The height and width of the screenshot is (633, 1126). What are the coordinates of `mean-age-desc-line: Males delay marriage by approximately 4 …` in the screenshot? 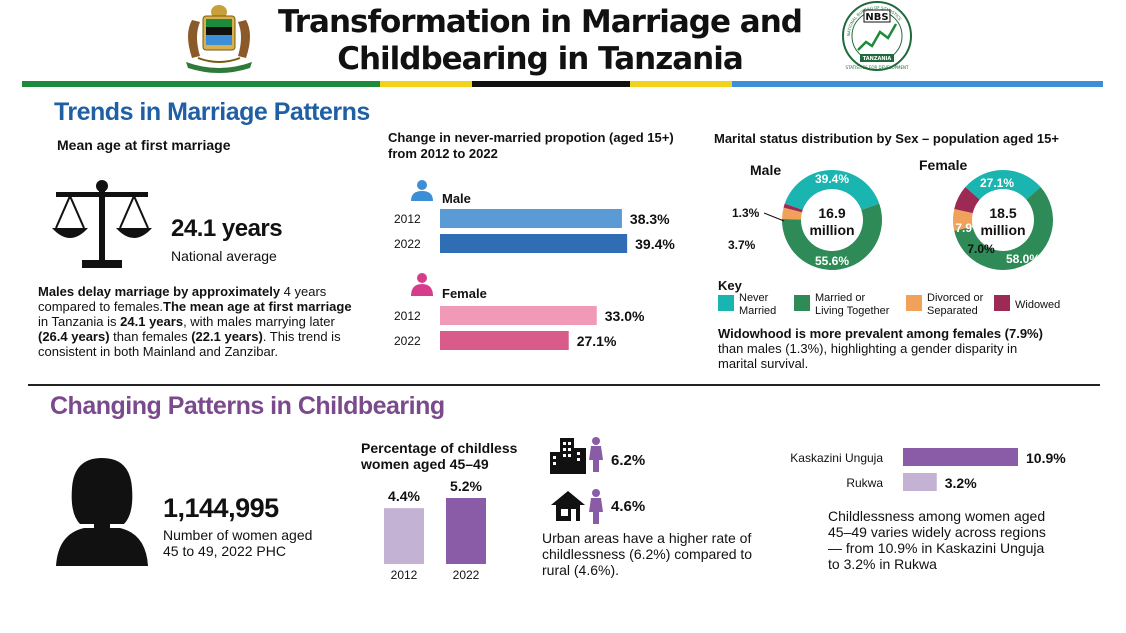 It's located at (203, 291).